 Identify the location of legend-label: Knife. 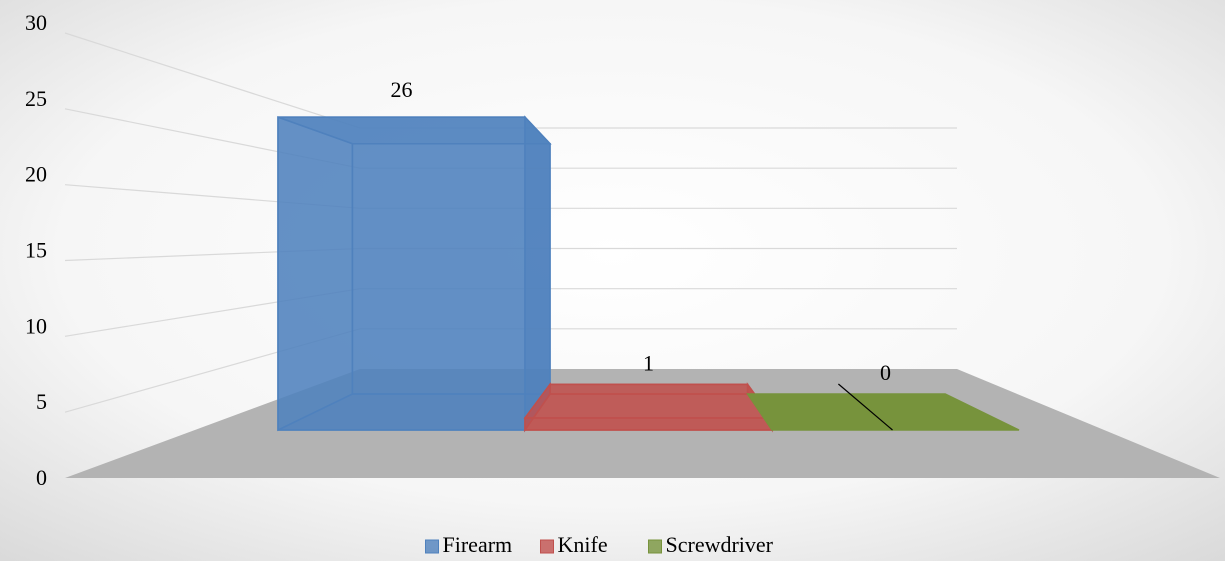
(583, 544).